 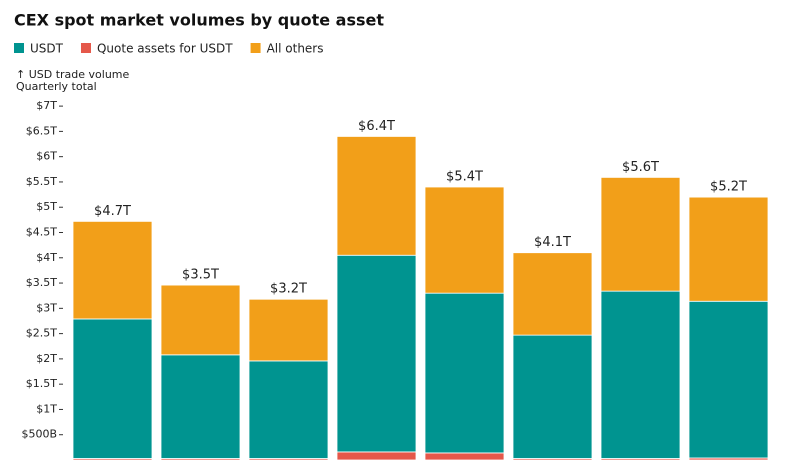 I want to click on y-tick-label: $1.5T, so click(x=41, y=383).